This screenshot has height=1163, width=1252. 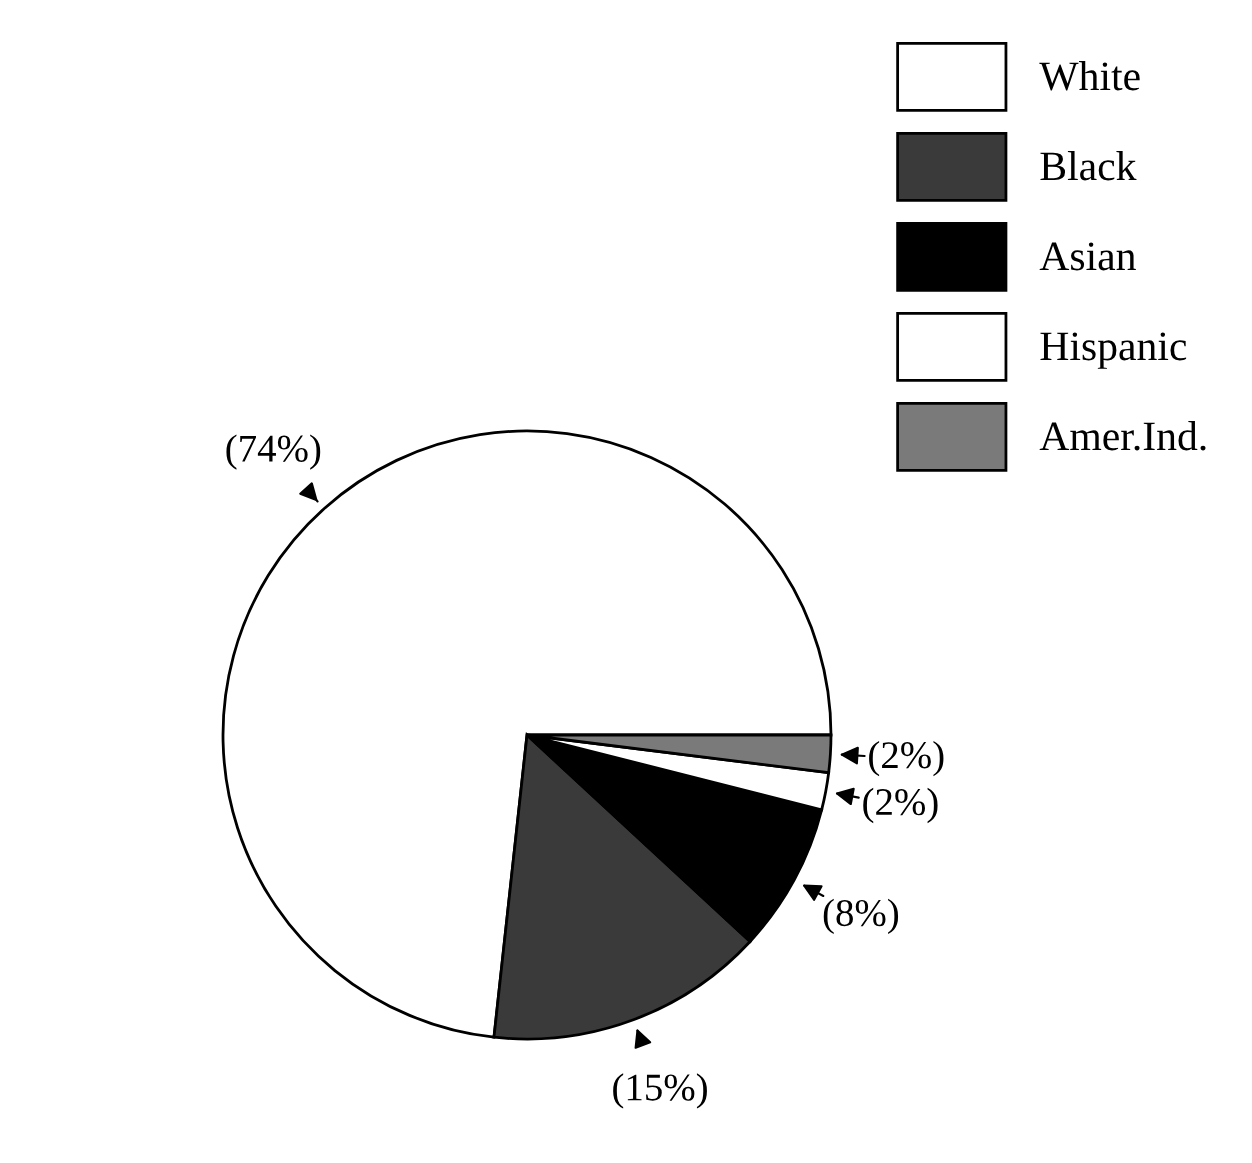 What do you see at coordinates (273, 452) in the screenshot?
I see `data-label: (74%)` at bounding box center [273, 452].